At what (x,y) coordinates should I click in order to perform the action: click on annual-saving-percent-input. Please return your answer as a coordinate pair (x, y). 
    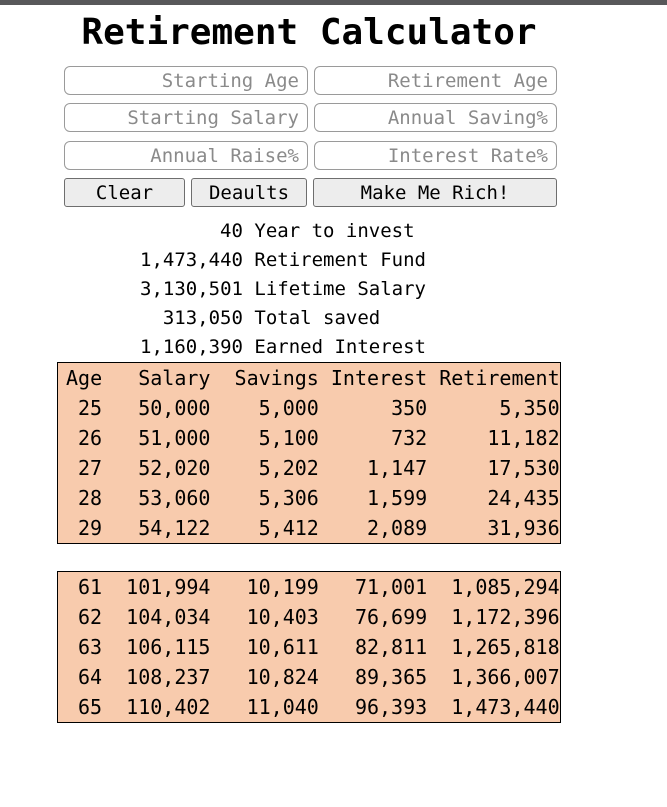
    Looking at the image, I should click on (435, 117).